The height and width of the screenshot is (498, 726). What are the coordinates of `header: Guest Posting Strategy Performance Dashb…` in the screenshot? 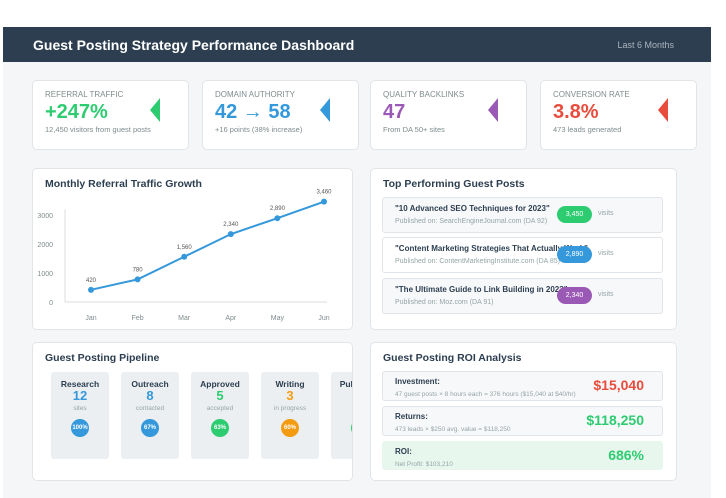 It's located at (357, 44).